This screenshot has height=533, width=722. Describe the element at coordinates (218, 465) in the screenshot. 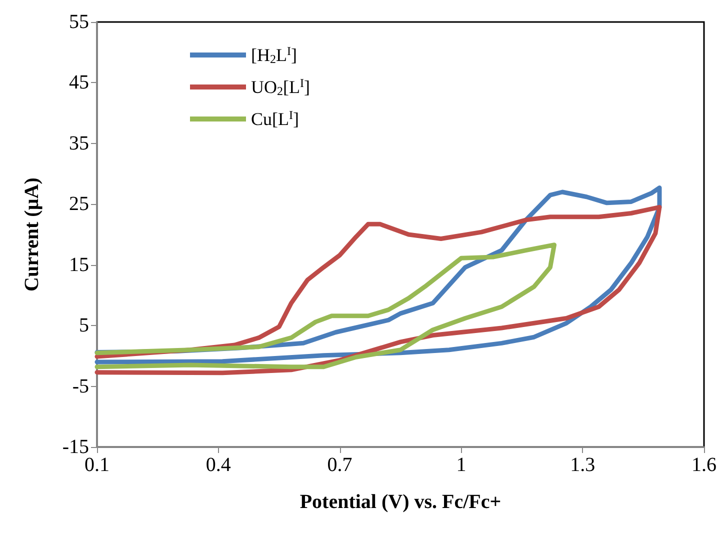

I see `x-tick-label: 0.4` at that location.